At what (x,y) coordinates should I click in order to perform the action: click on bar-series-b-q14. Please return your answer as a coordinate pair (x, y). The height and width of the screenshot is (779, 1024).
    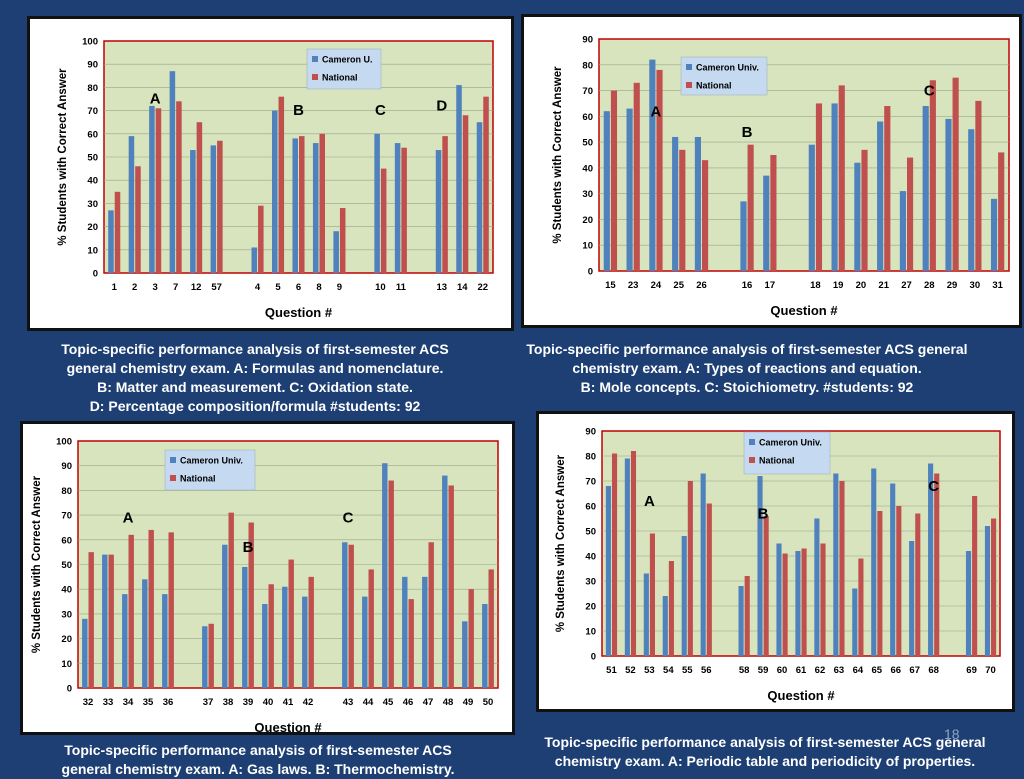
    Looking at the image, I should click on (465, 194).